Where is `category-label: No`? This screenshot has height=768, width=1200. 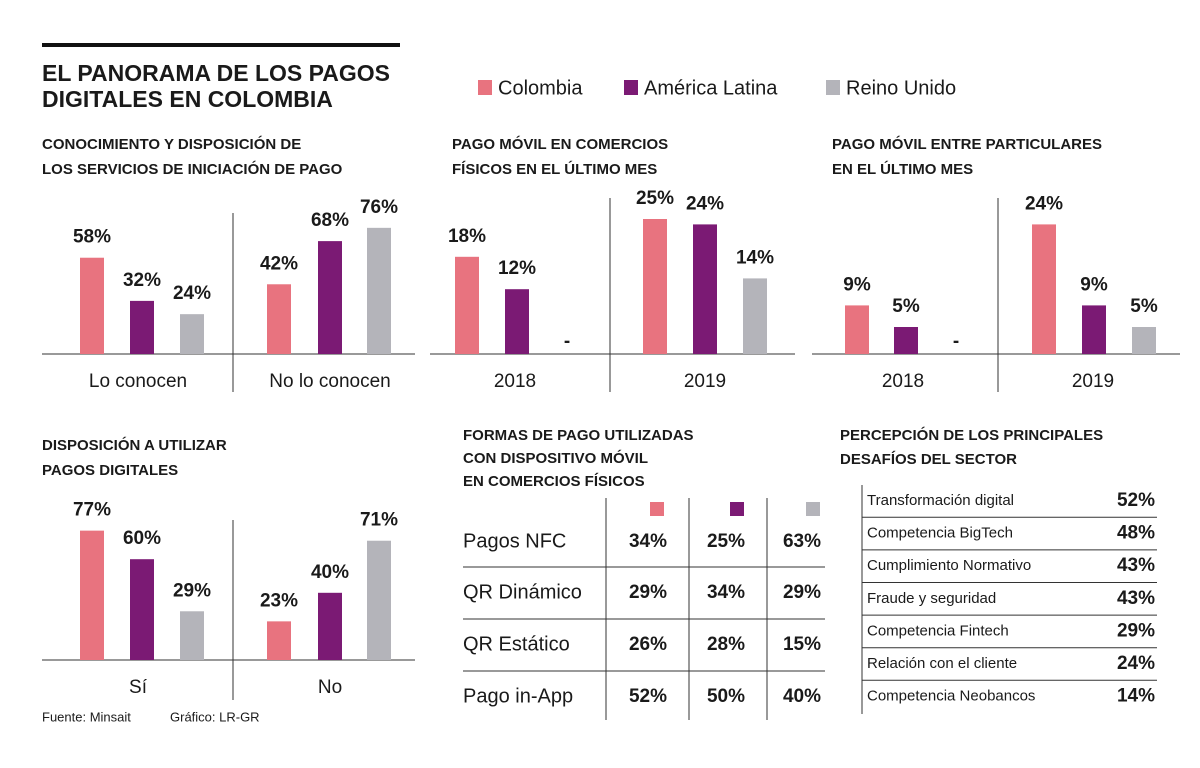
category-label: No is located at coordinates (330, 687).